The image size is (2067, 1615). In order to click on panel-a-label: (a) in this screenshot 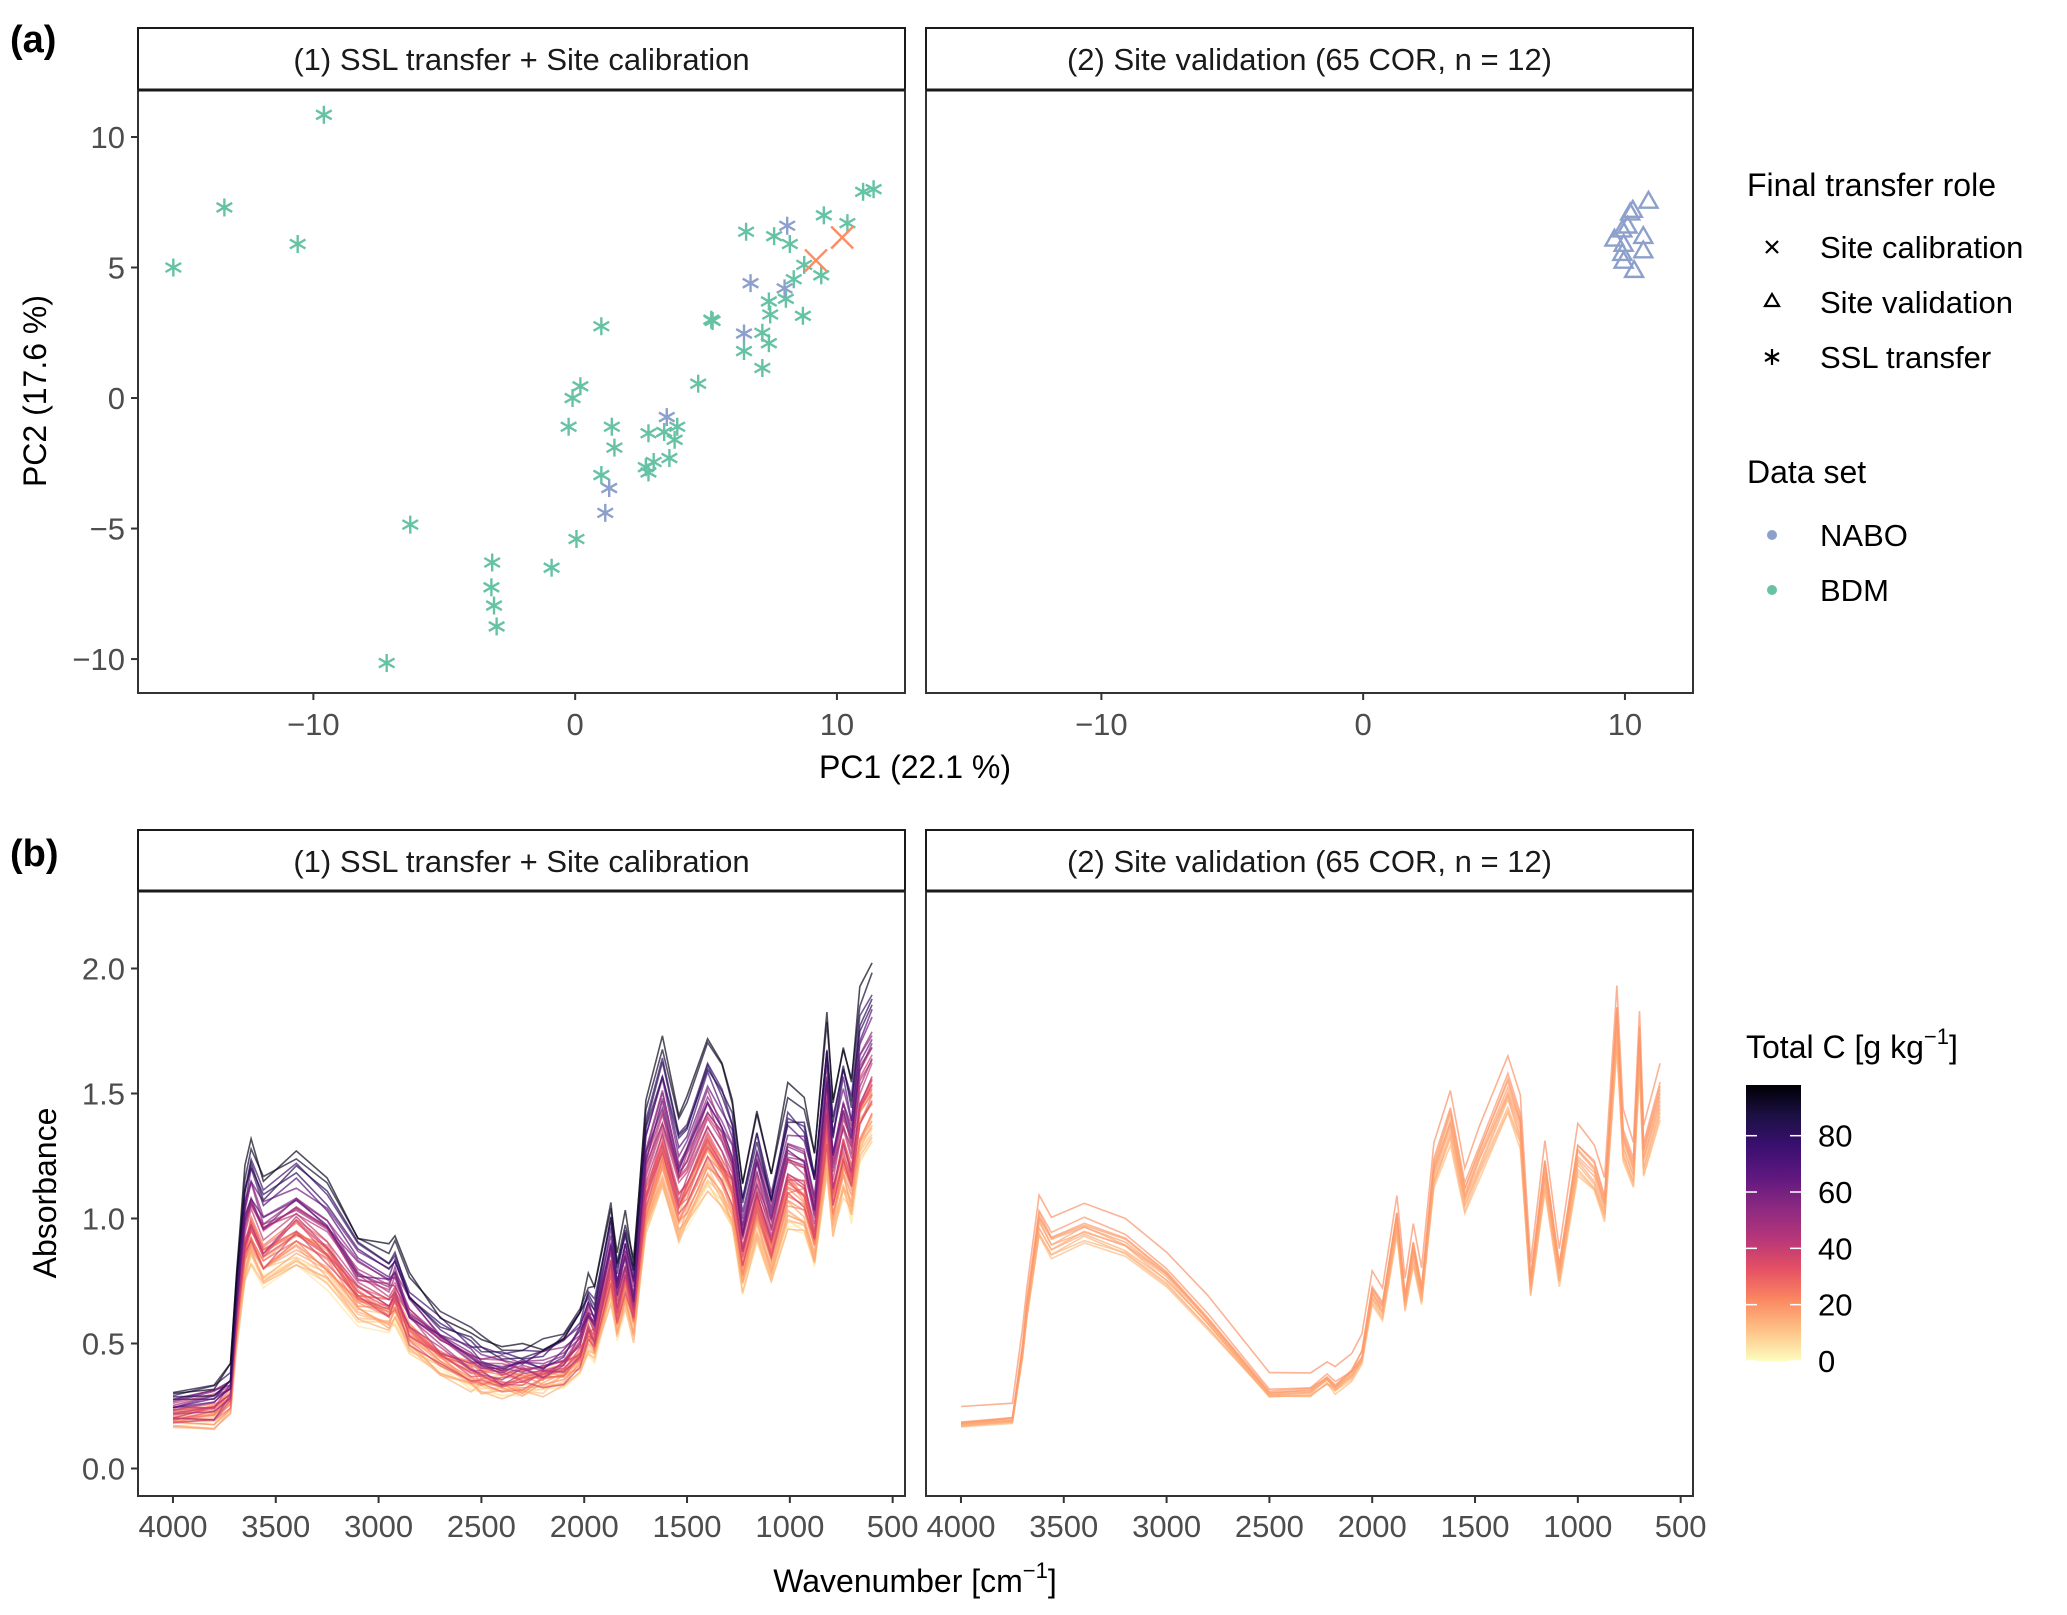, I will do `click(33, 40)`.